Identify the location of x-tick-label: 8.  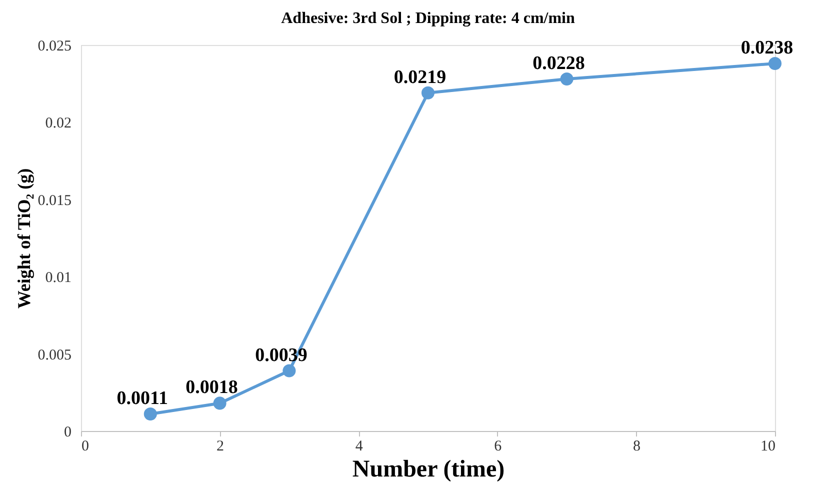
(636, 446).